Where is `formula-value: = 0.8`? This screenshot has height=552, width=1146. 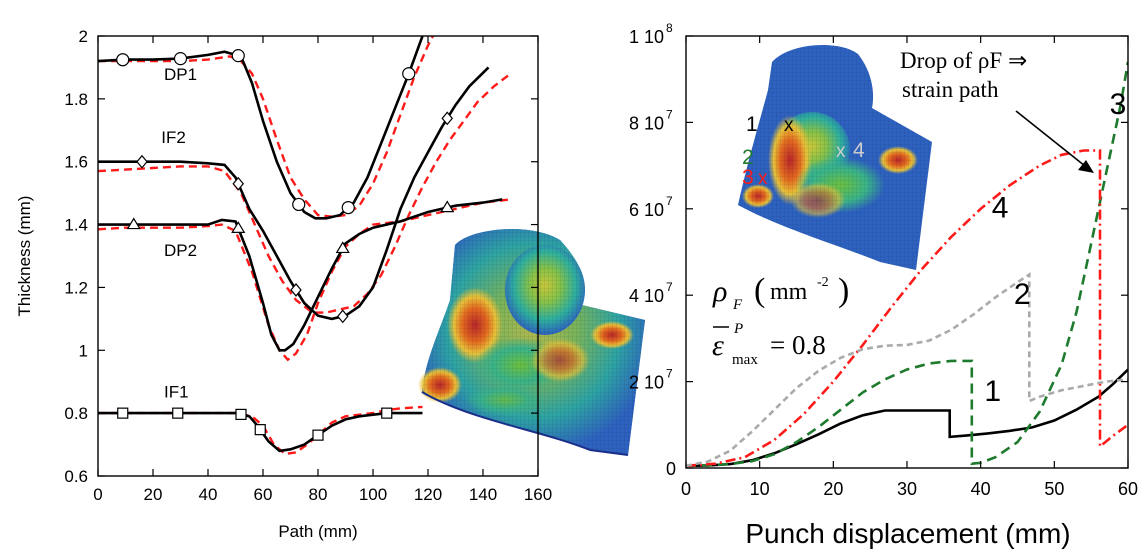
formula-value: = 0.8 is located at coordinates (798, 345).